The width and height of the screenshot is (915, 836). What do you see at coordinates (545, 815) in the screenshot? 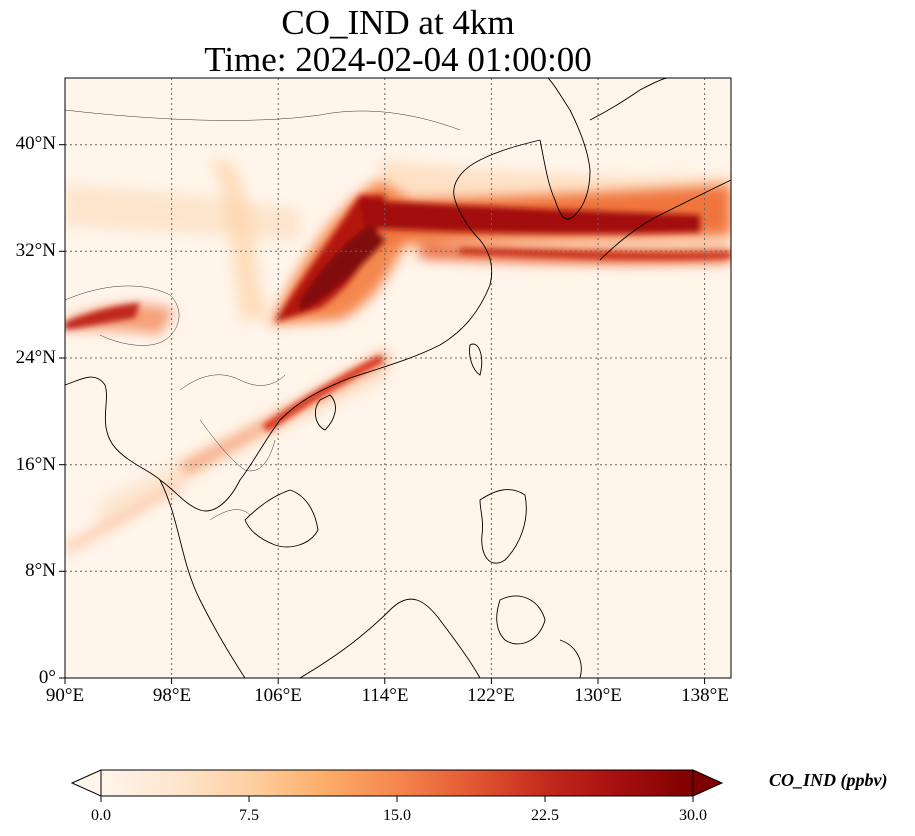
I see `colorbar-tick-label: 22.5` at bounding box center [545, 815].